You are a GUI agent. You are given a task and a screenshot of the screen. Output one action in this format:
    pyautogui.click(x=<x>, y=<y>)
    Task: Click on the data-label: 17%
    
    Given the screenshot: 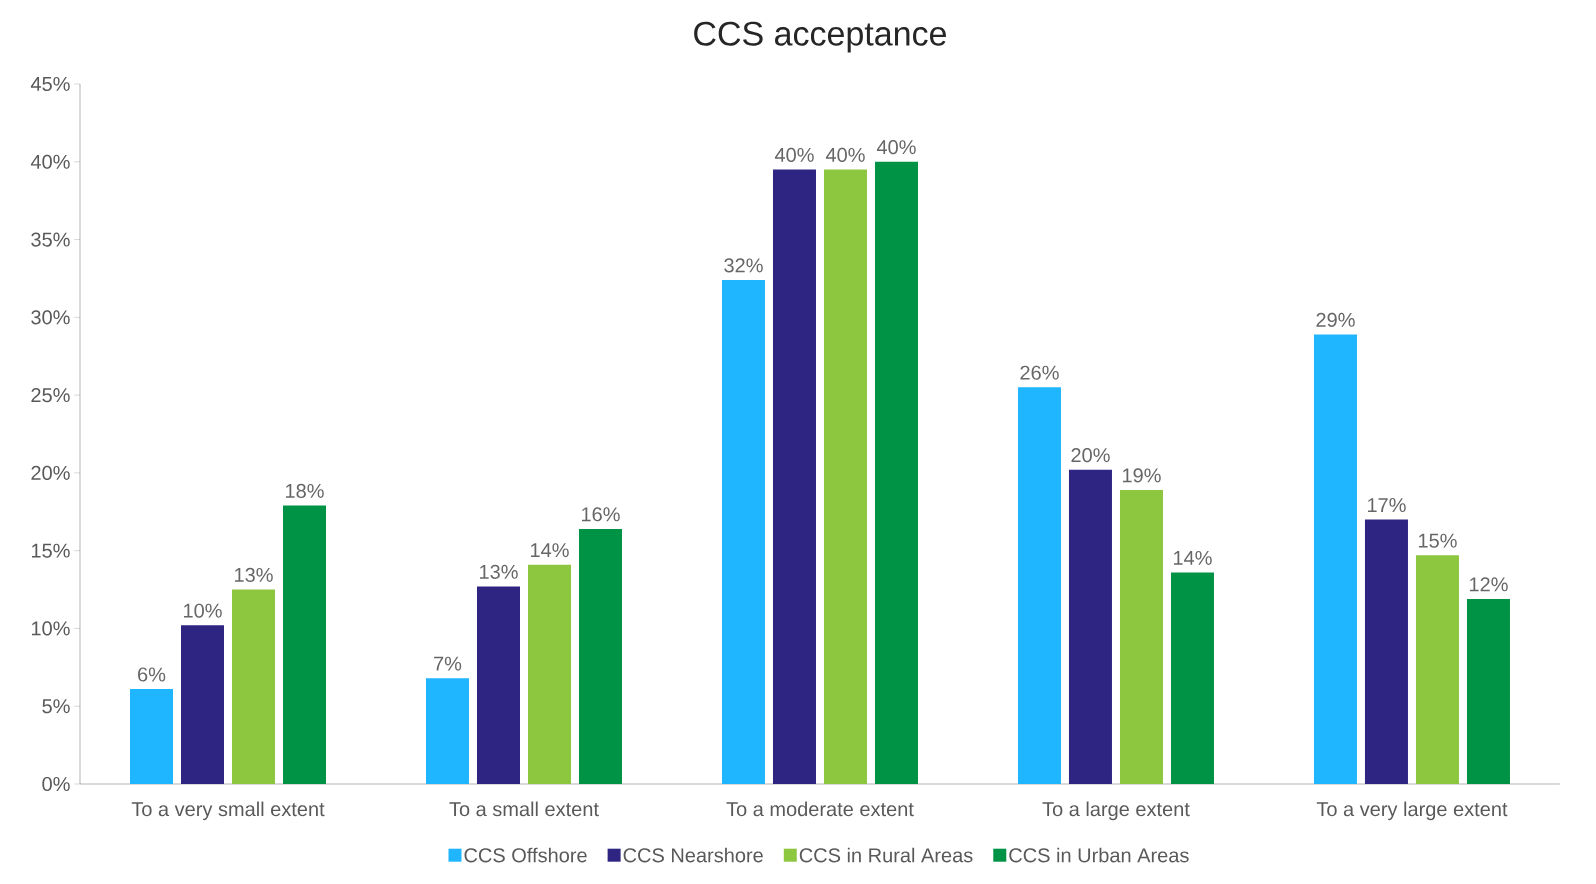 What is the action you would take?
    pyautogui.click(x=1386, y=505)
    